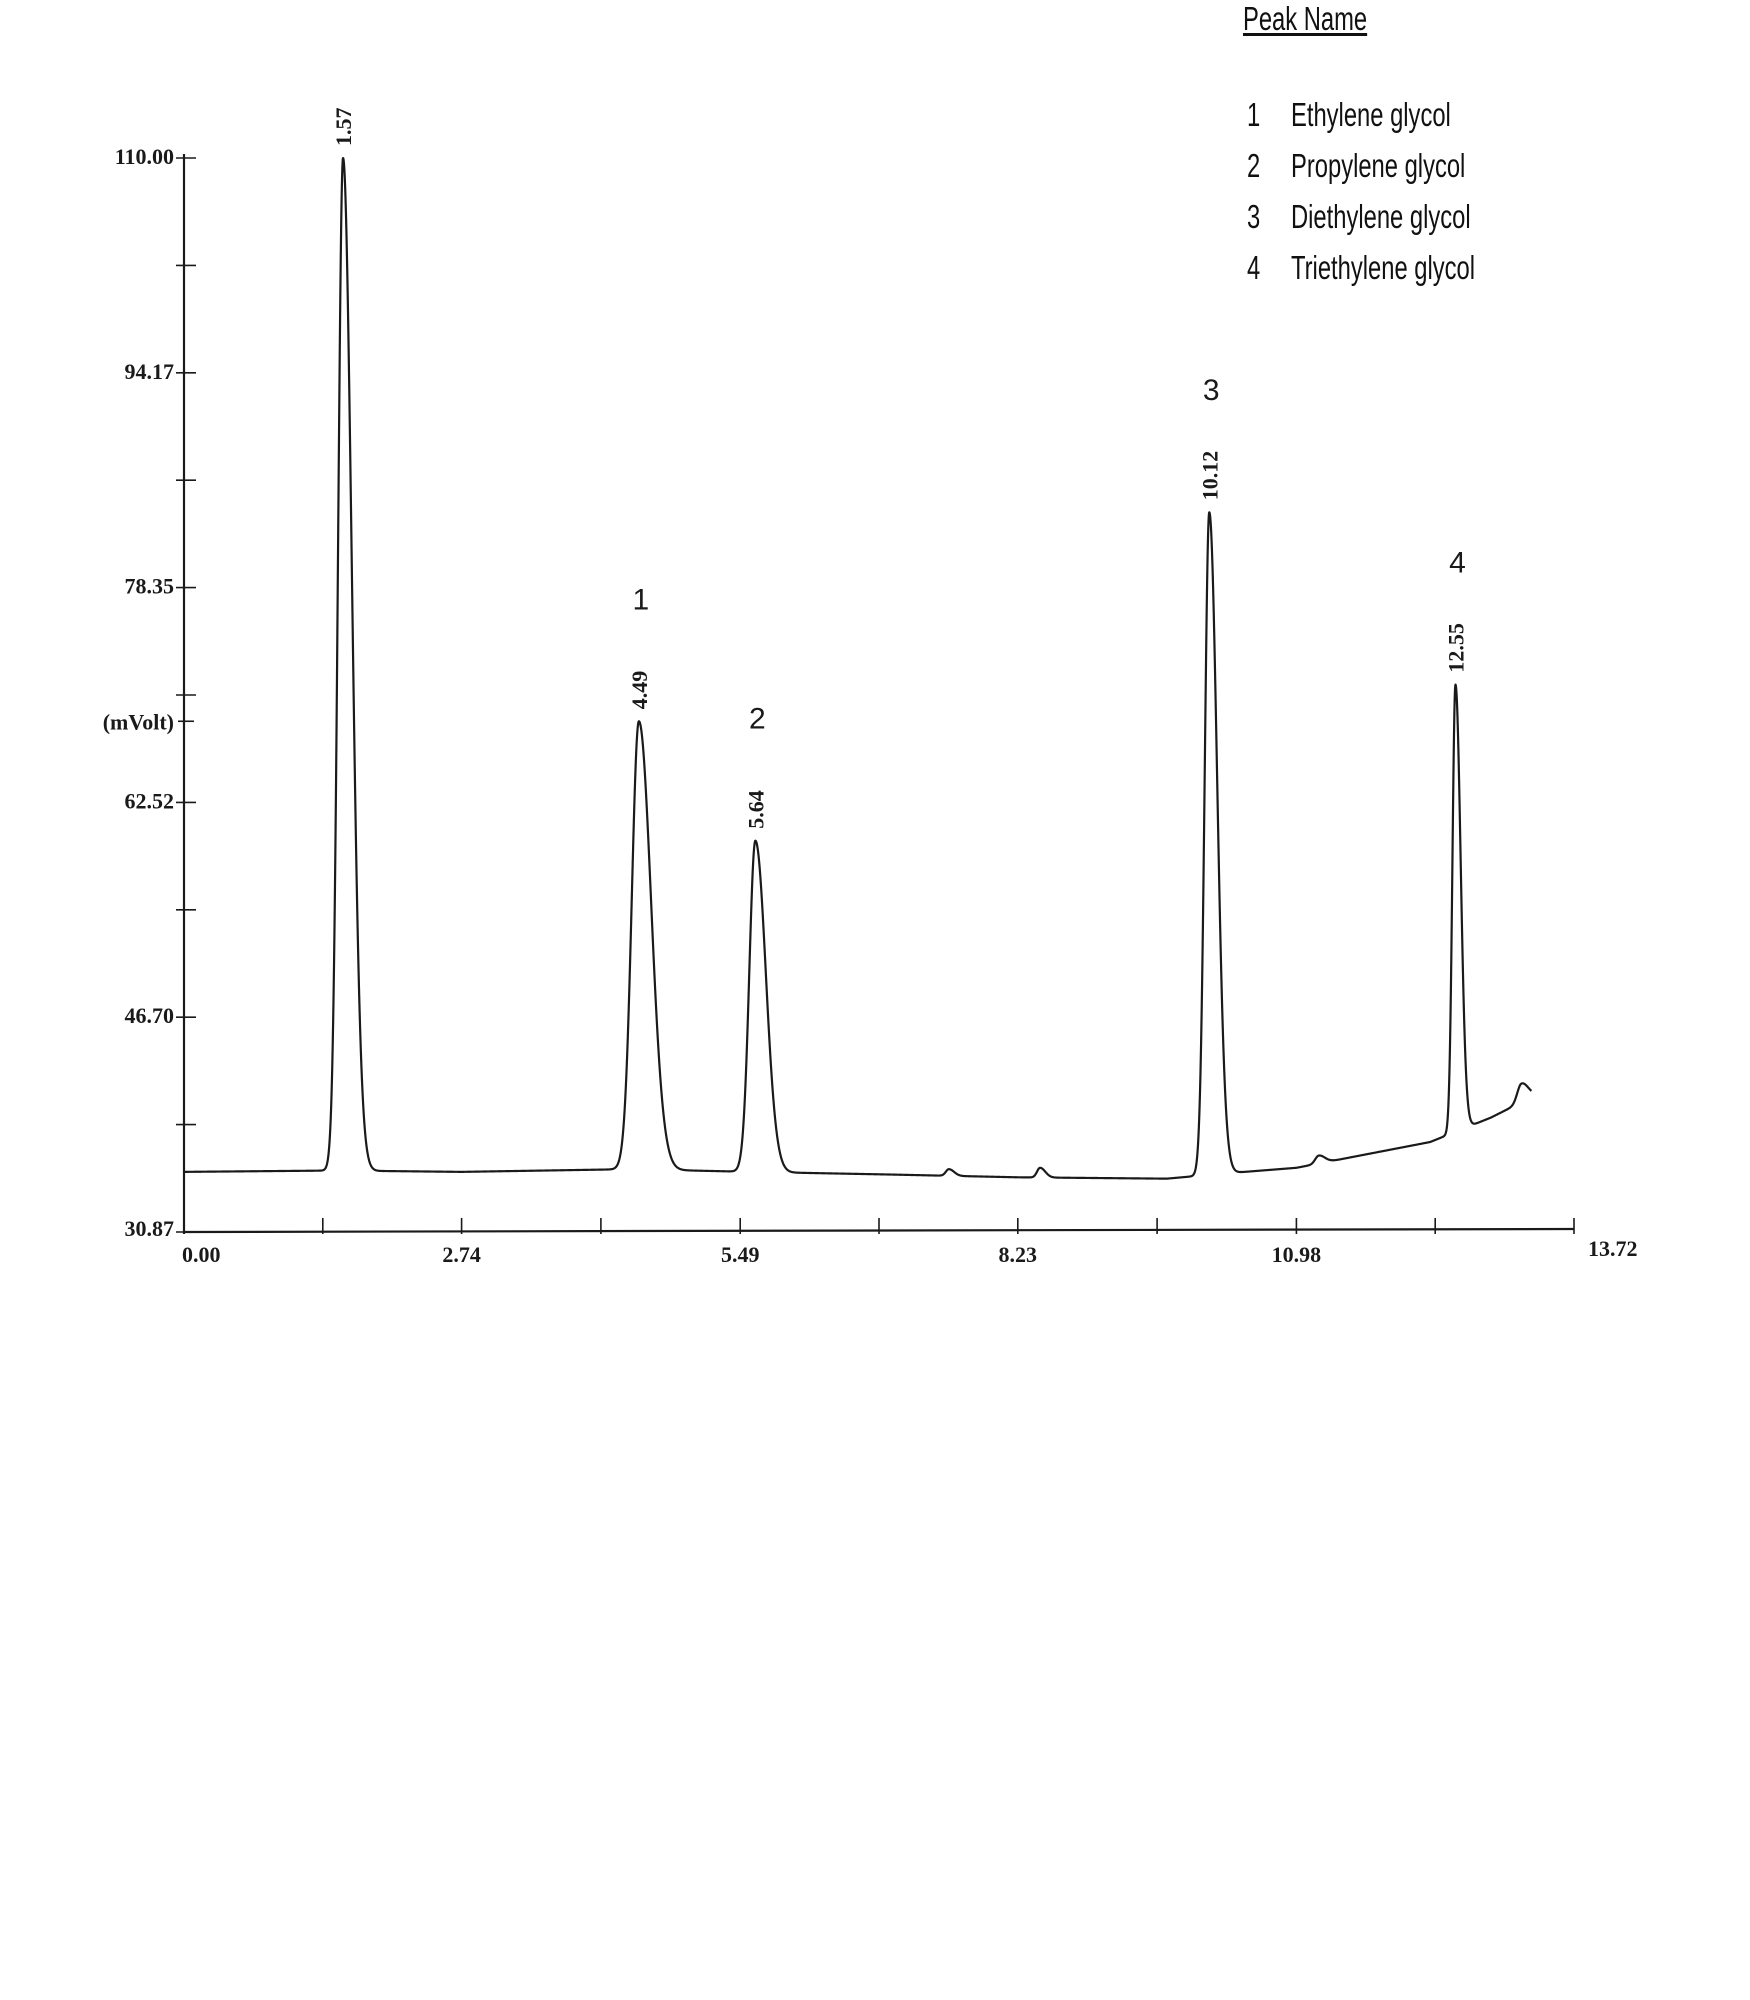  Describe the element at coordinates (461, 1254) in the screenshot. I see `x-tick-label: 2.74` at that location.